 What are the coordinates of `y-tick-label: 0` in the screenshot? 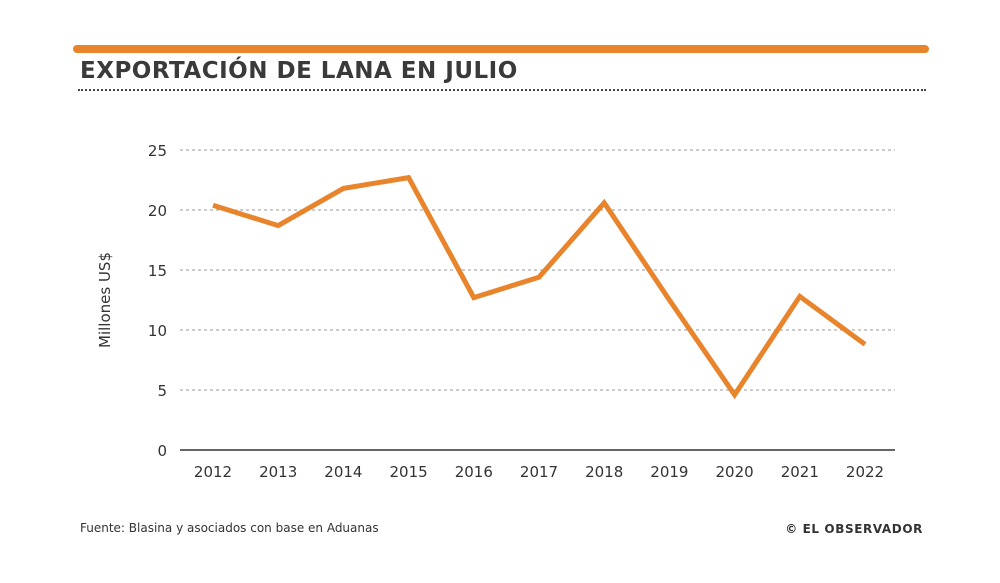 It's located at (162, 451).